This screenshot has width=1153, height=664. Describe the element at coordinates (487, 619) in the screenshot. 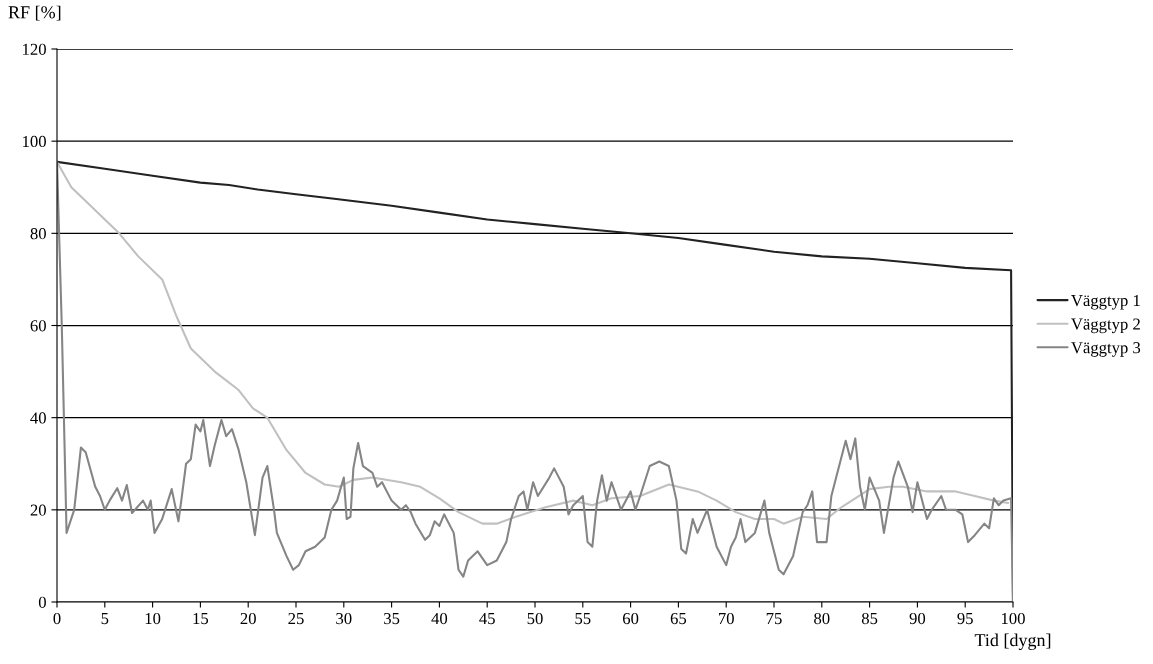

I see `x-tick-label: 45` at that location.